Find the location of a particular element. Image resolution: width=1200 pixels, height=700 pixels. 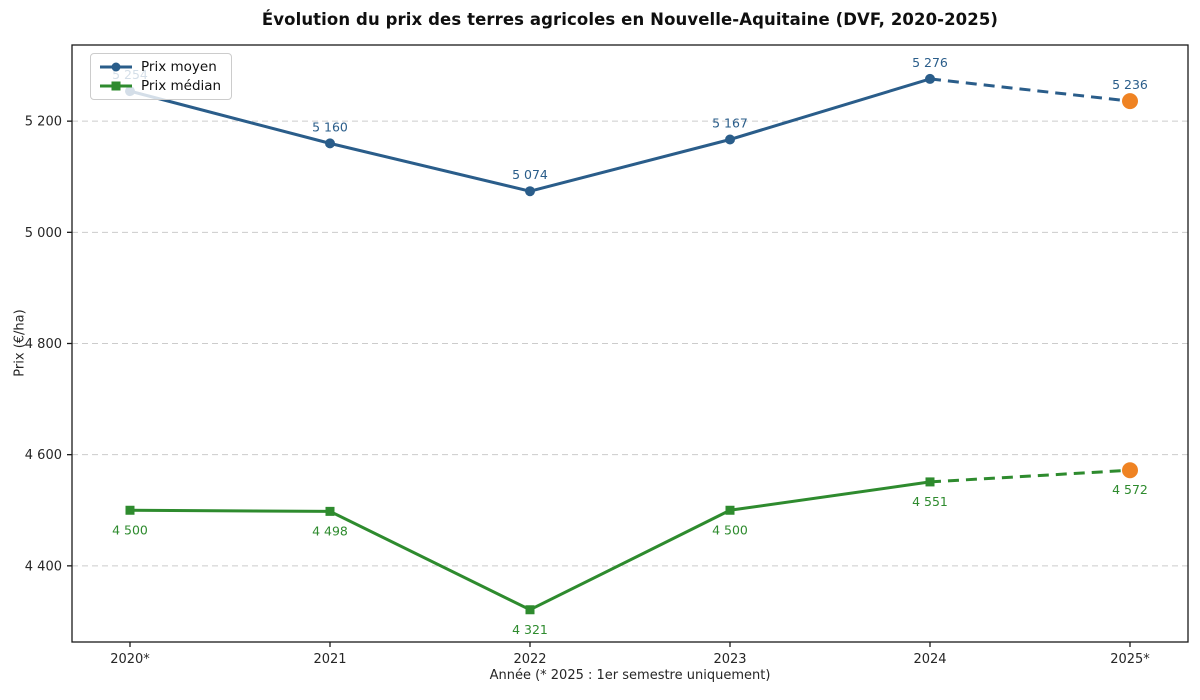

x-tick-label: 2020* is located at coordinates (130, 659).